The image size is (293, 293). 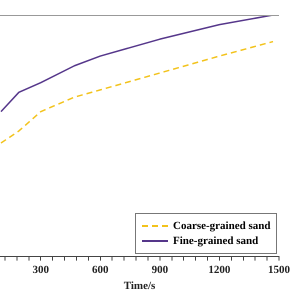 I want to click on legend-label: Coarse-grained sand, so click(x=221, y=226).